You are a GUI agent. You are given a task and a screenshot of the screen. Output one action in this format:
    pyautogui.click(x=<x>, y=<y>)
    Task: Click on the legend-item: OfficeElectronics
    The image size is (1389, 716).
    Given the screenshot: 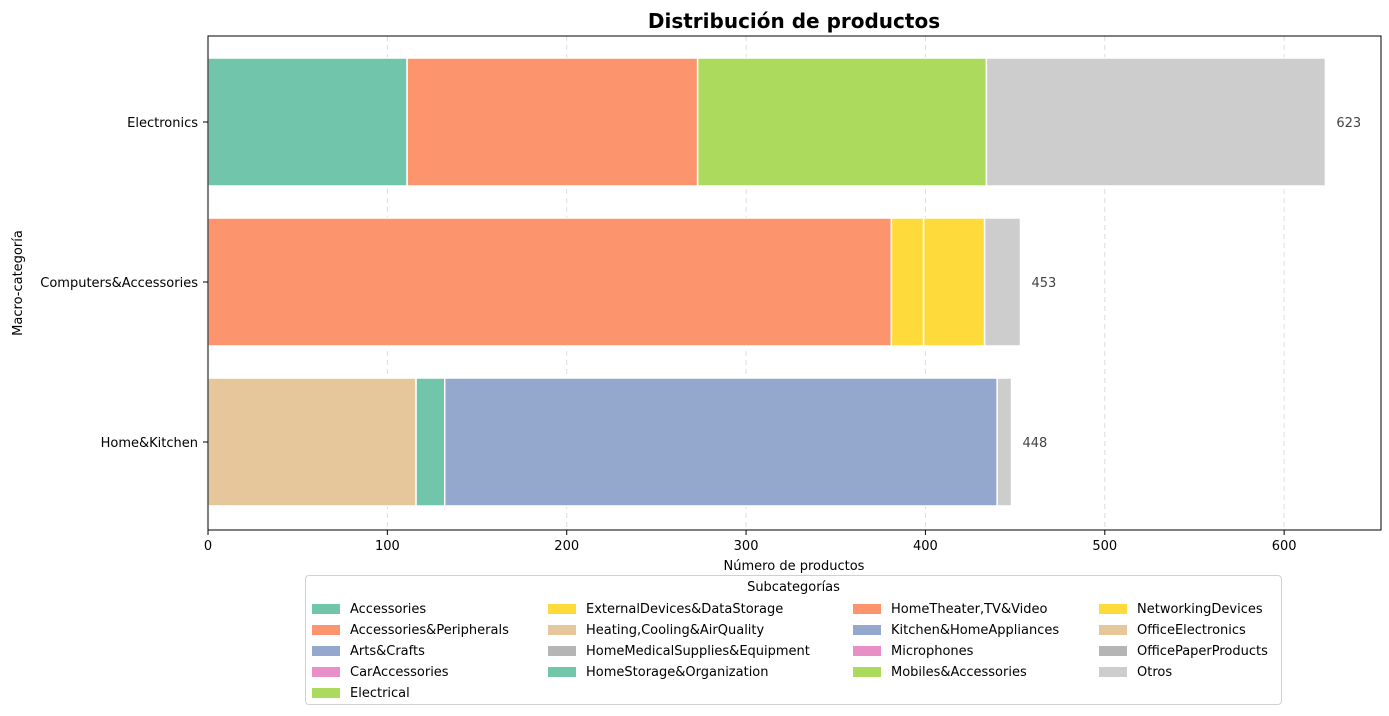 What is the action you would take?
    pyautogui.click(x=1172, y=630)
    